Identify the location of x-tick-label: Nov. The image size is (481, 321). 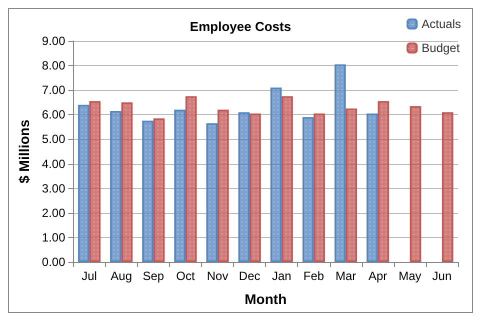
(217, 276).